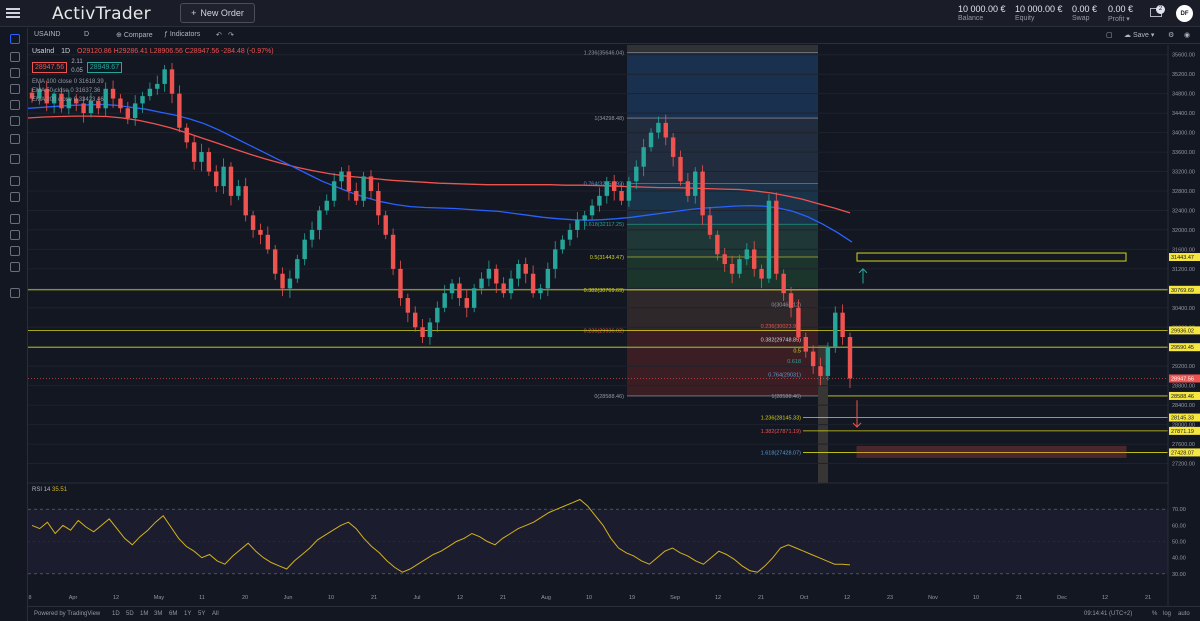  Describe the element at coordinates (607, 258) in the screenshot. I see `fib-label: 0.5(31443.47)` at that location.